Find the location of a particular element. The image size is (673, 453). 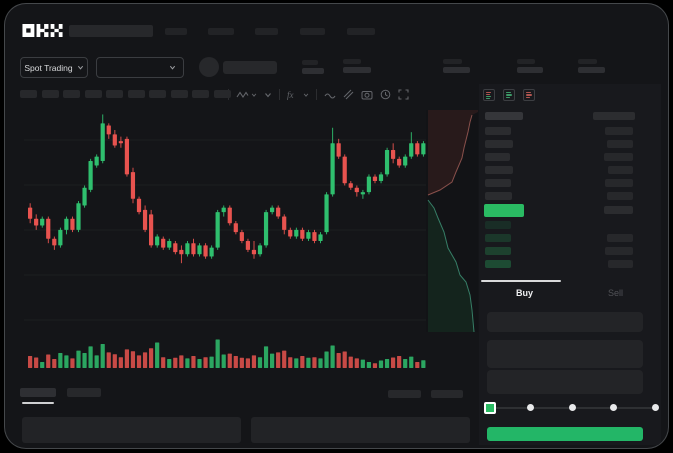

screenshot-button is located at coordinates (367, 94).